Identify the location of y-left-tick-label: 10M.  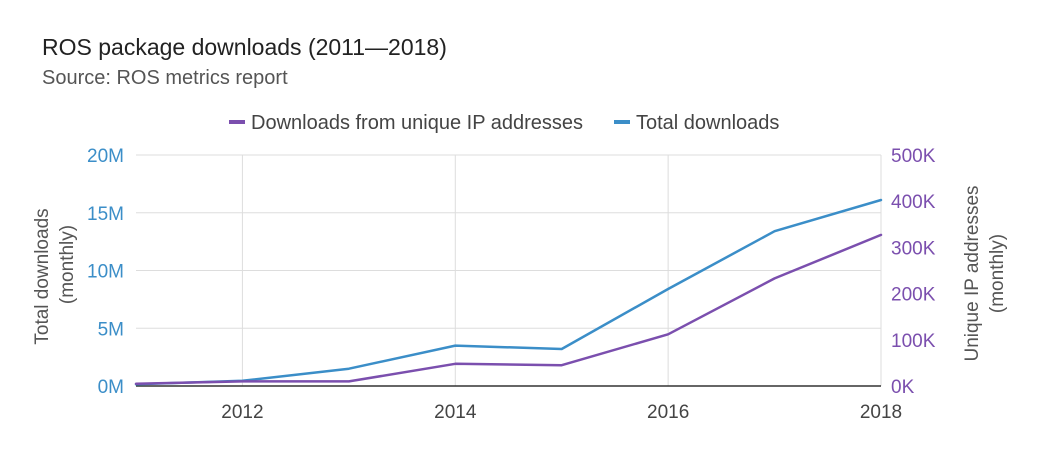
(105, 272).